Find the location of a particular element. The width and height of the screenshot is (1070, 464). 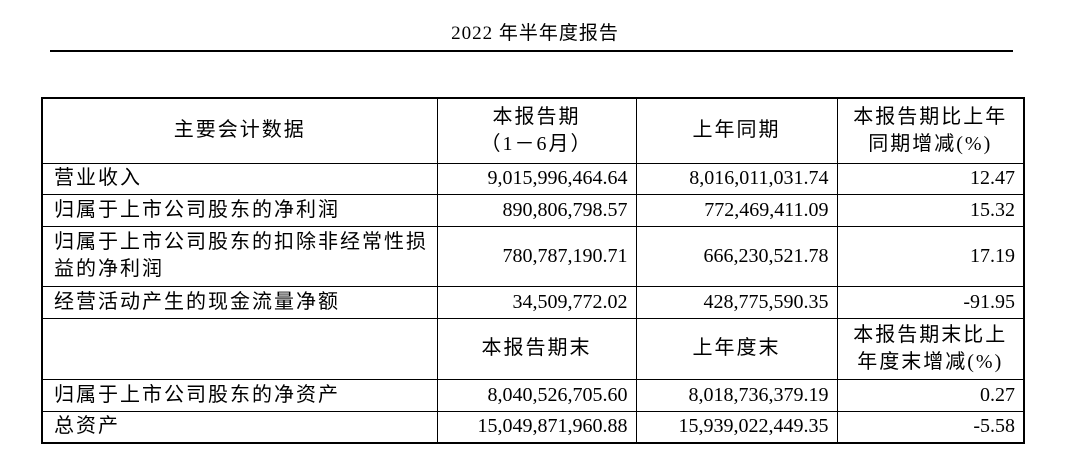

table-header-period: 主要会计数据 本报告期 （1－6月） 上年同期 本报告期比上年 同期增减(%) is located at coordinates (533, 130).